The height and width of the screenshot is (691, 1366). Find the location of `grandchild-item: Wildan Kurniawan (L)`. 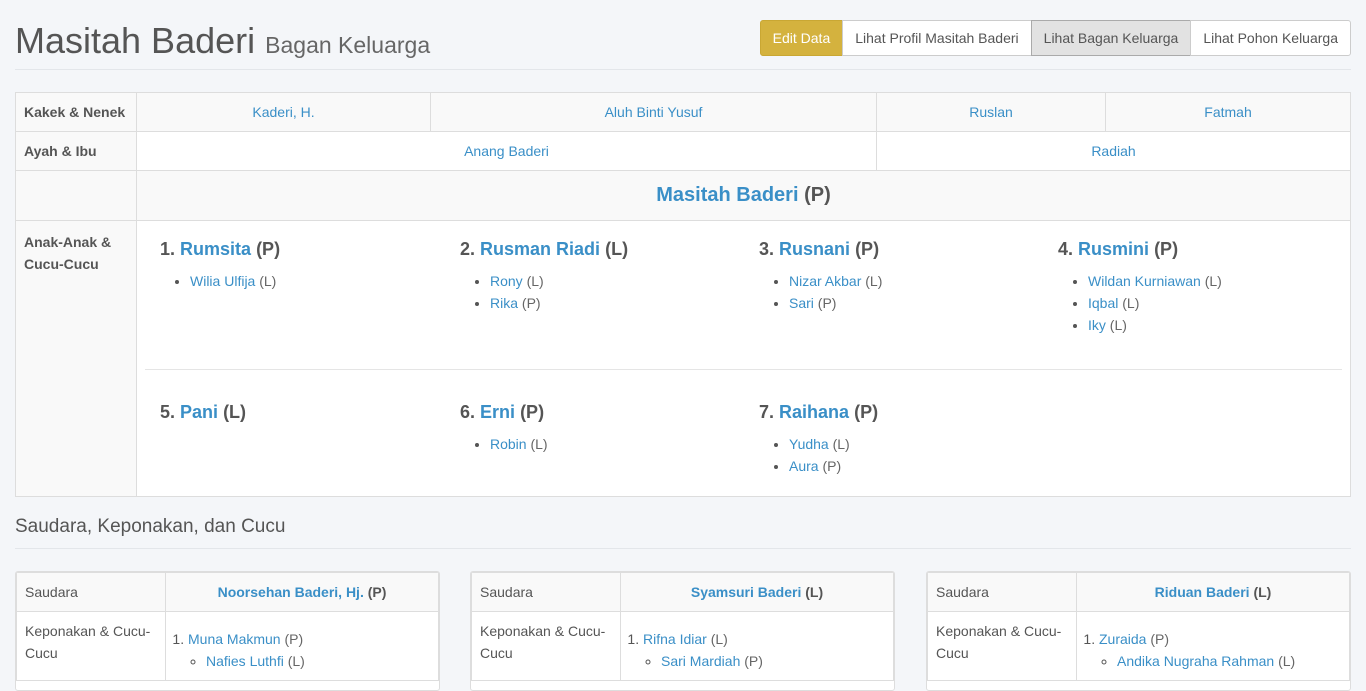

grandchild-item: Wildan Kurniawan (L) is located at coordinates (1218, 281).